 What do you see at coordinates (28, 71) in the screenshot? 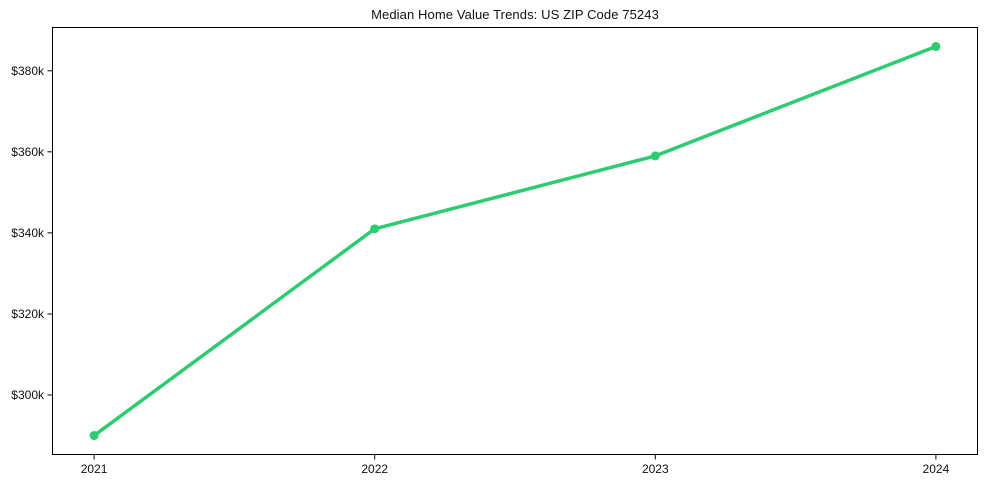
I see `y-tick-label: $380k` at bounding box center [28, 71].